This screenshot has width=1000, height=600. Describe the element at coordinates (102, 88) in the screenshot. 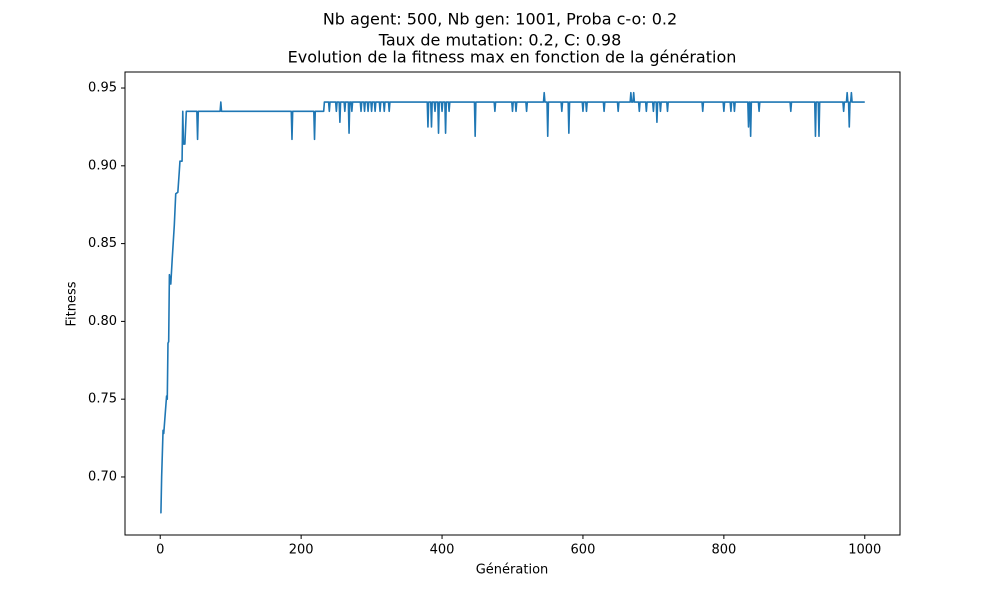

I see `y-tick-label: 0.95` at that location.